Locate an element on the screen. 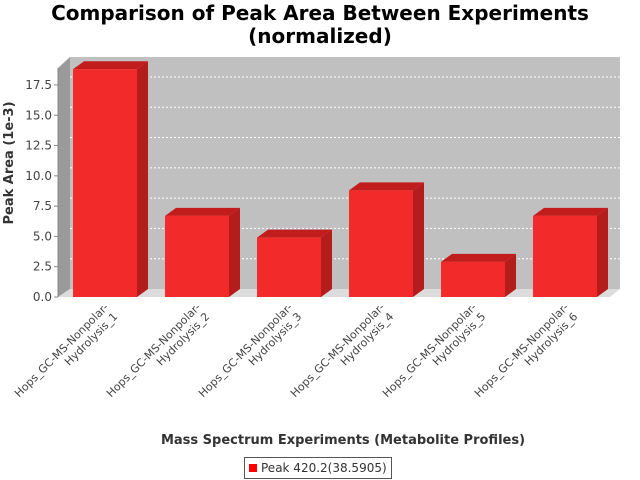 The height and width of the screenshot is (480, 640). x-tick-label: Hops_GC-MS-Nonpolar-Hydrolysis_6 is located at coordinates (526, 355).